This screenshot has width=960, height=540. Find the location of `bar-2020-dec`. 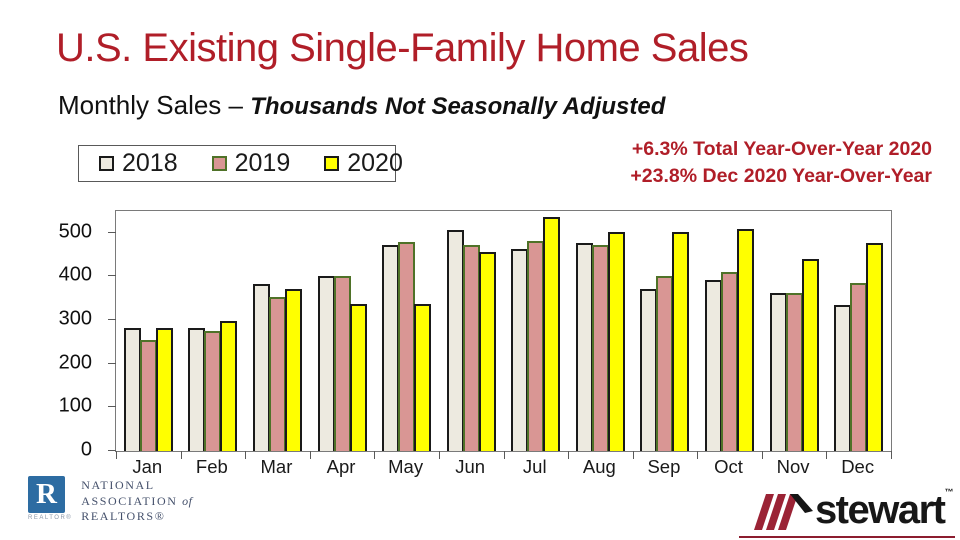

bar-2020-dec is located at coordinates (875, 347).